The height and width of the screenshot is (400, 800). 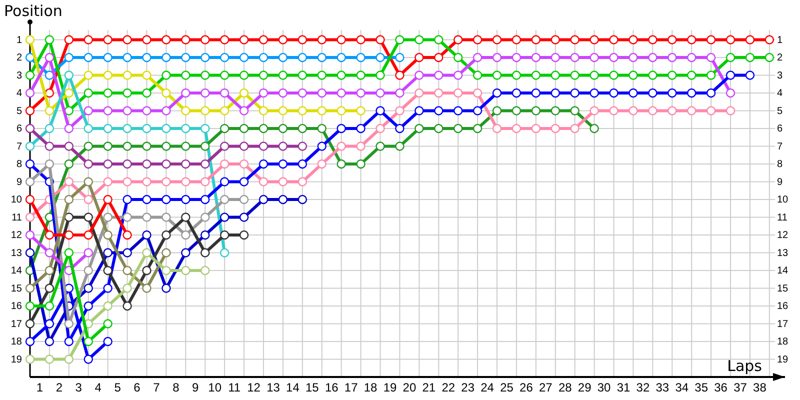 I want to click on y2-tick-label: 1, so click(x=780, y=40).